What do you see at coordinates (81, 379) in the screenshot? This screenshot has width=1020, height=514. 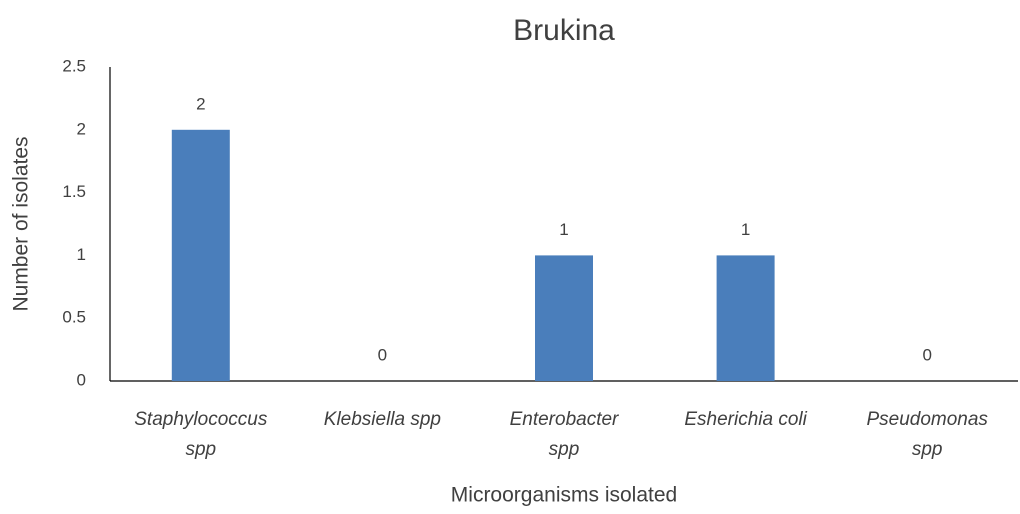 I see `y-tick-label: 0` at bounding box center [81, 379].